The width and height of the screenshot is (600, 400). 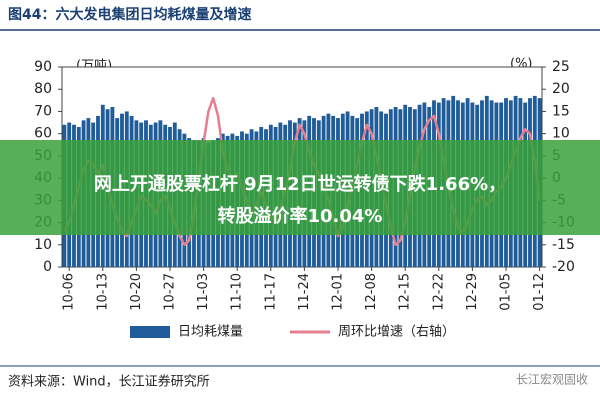 What do you see at coordinates (136, 292) in the screenshot?
I see `x-tick-label: 10-20` at bounding box center [136, 292].